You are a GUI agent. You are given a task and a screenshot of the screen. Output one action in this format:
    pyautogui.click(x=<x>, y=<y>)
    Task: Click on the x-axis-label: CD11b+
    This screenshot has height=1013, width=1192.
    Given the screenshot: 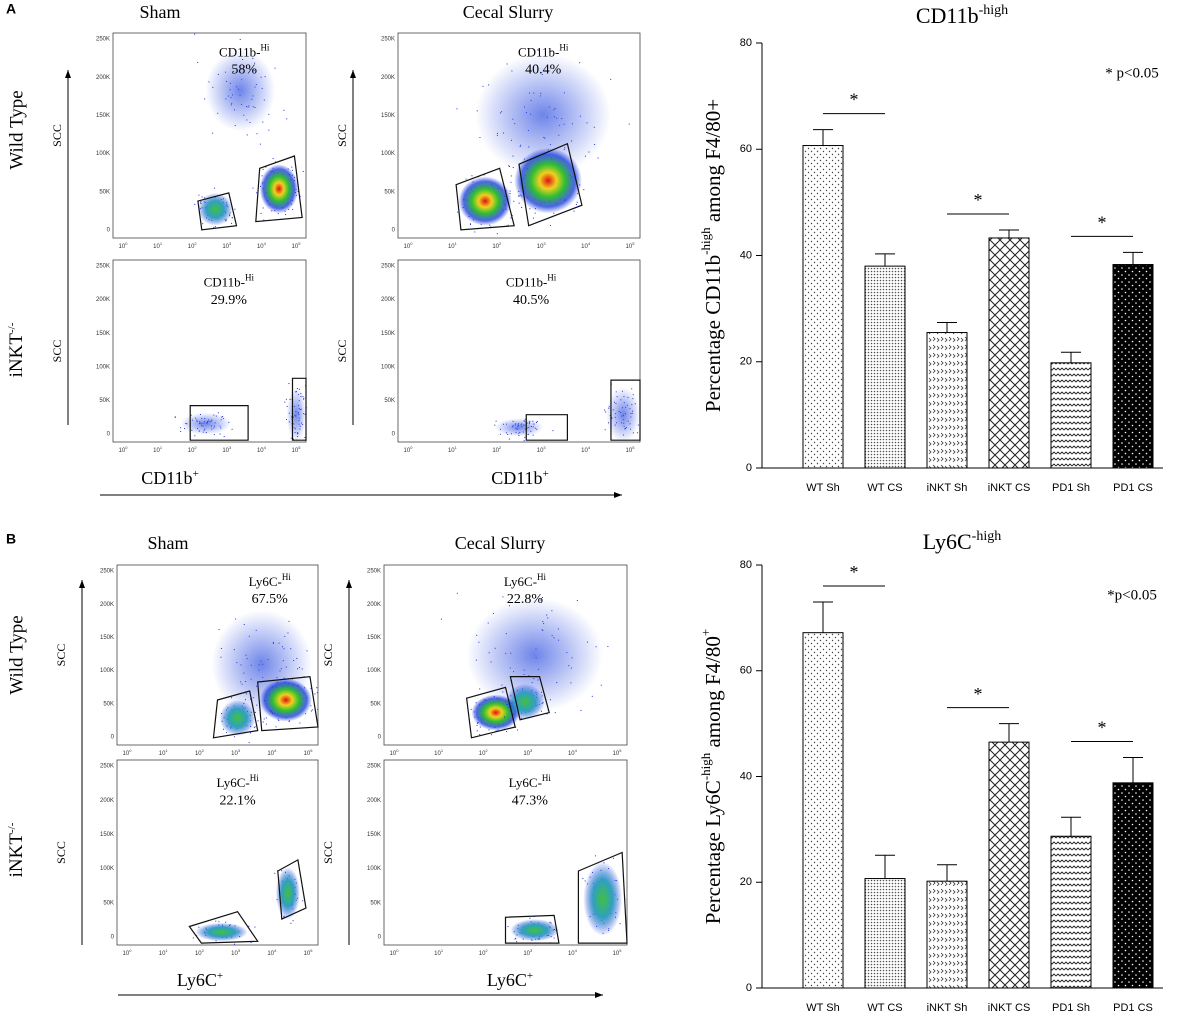 What is the action you would take?
    pyautogui.click(x=520, y=478)
    